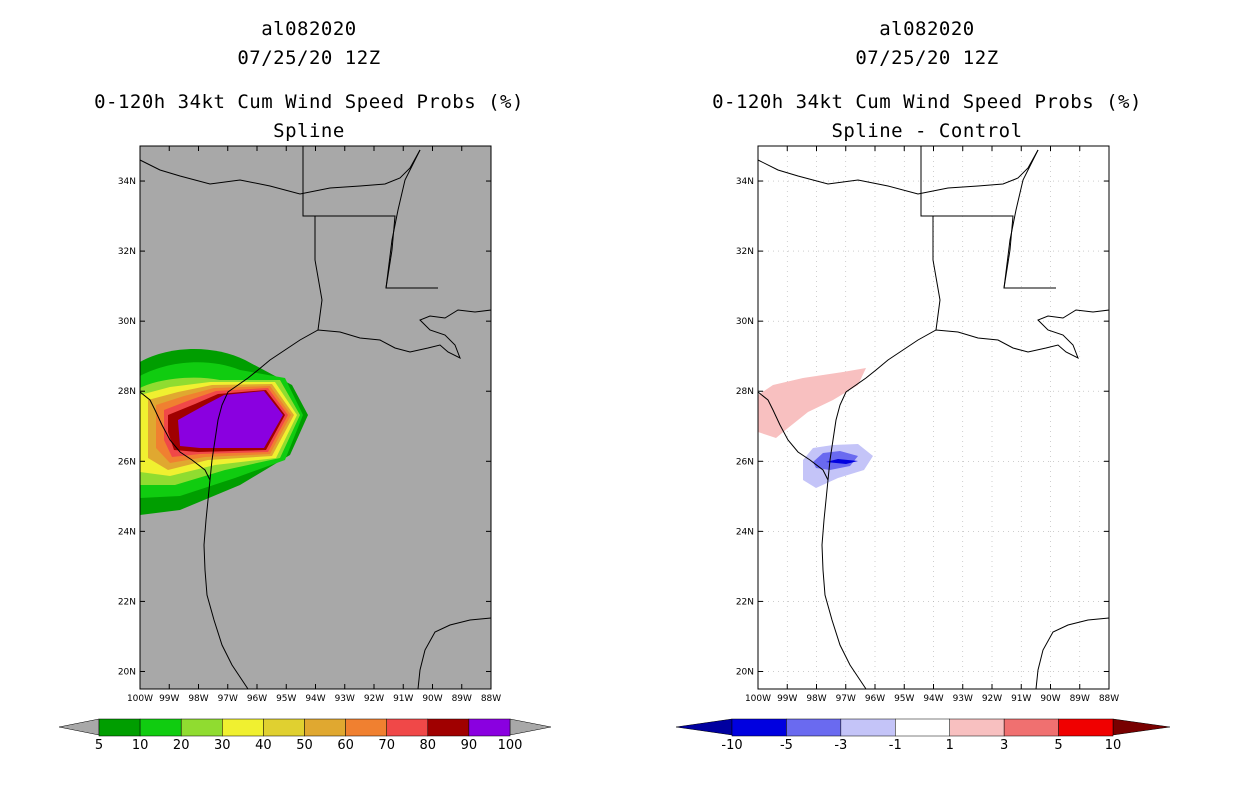 The image size is (1236, 800). I want to click on colorbar-label: 20, so click(181, 745).